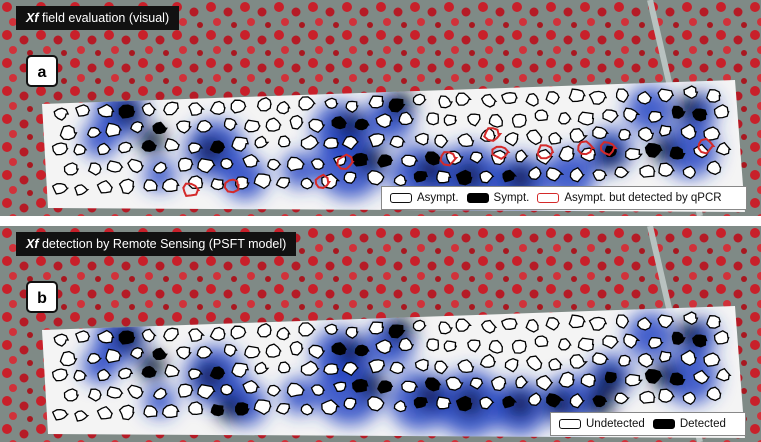 The width and height of the screenshot is (761, 442). I want to click on legend-label: Asympt., so click(438, 198).